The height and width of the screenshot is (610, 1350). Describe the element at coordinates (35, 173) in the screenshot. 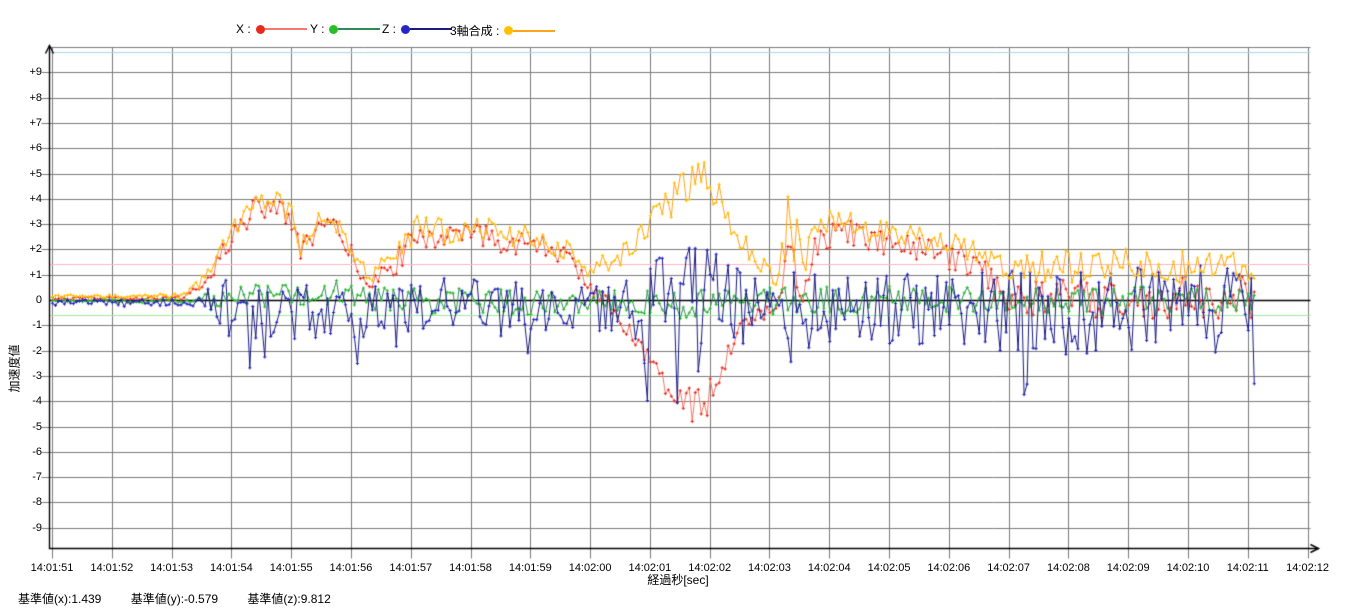

I see `y-tick-label: +5` at that location.